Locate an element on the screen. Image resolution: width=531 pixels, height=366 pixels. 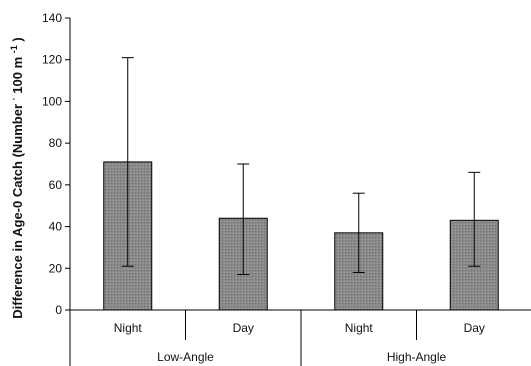
y-axis: 0 20 40 60 80 100 120 140 is located at coordinates (56, 164).